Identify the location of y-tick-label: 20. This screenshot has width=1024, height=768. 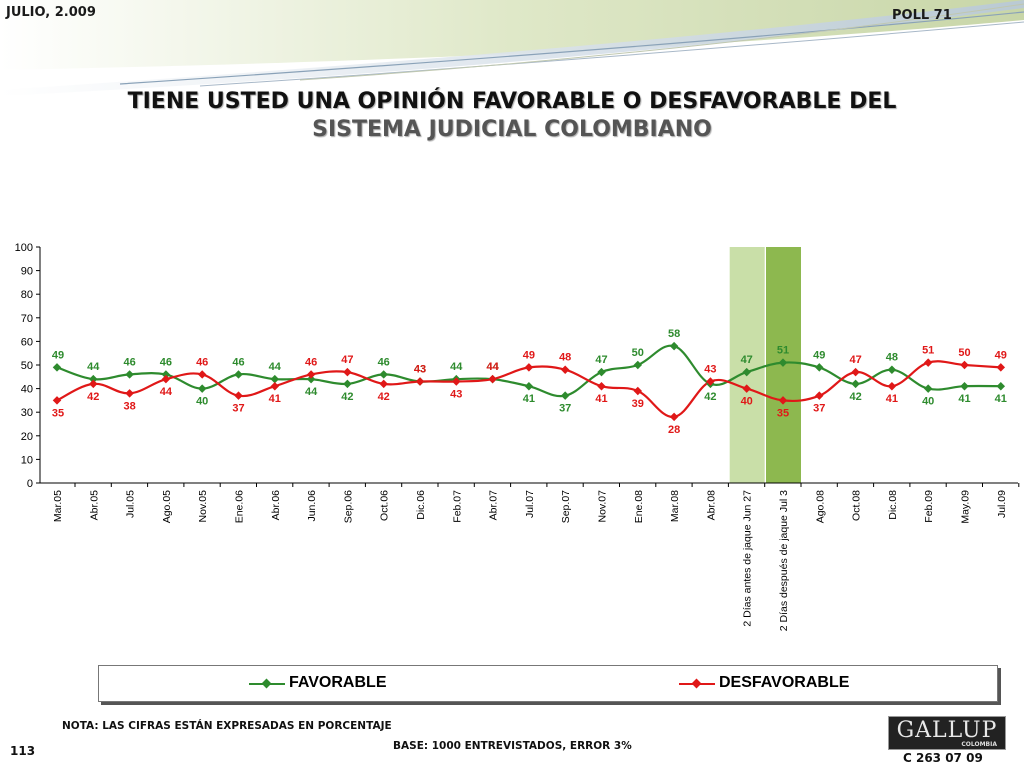
(27, 437).